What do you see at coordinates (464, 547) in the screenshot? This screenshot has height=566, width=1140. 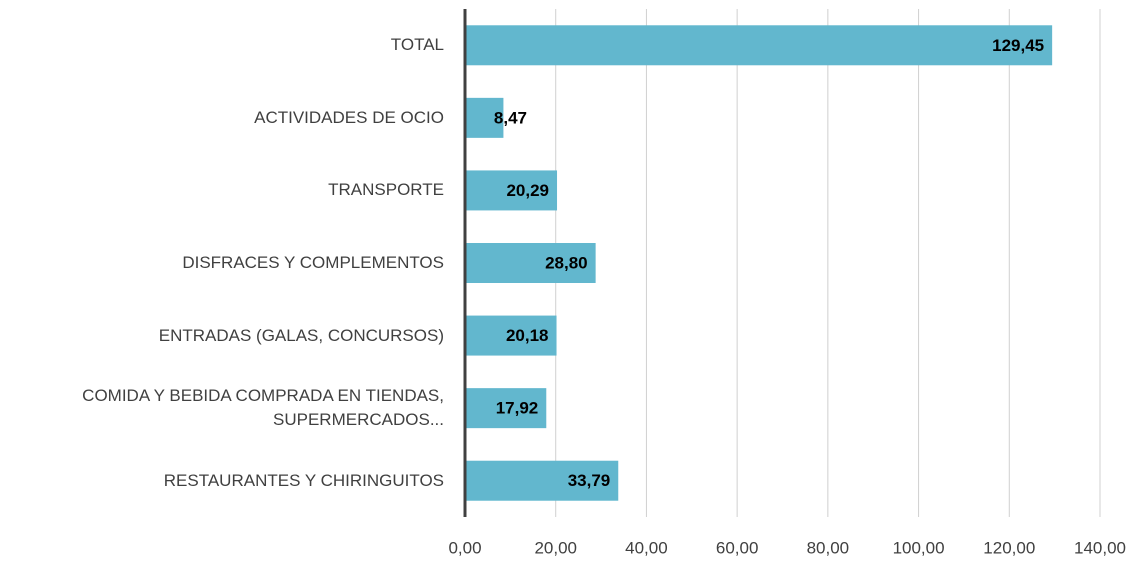 I see `x-tick-label: 0,00` at bounding box center [464, 547].